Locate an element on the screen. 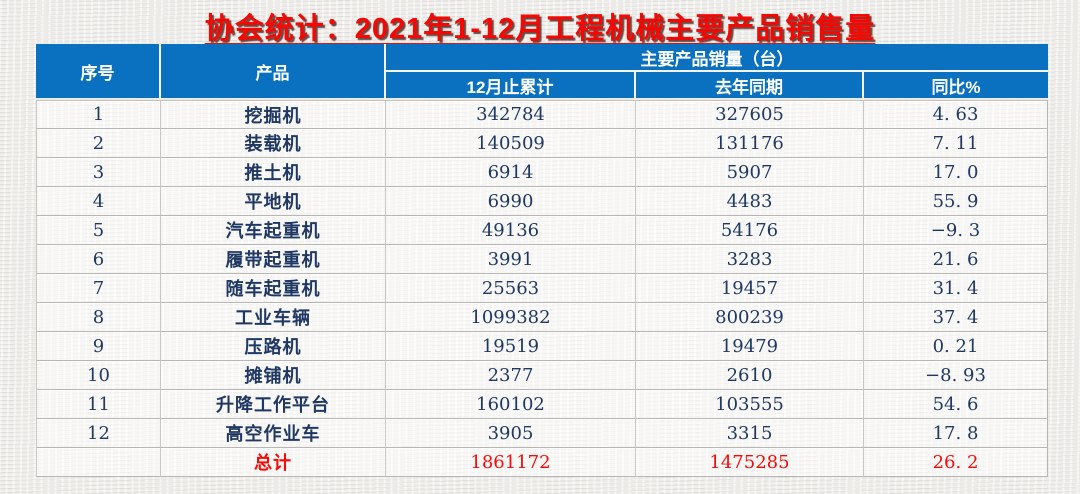  cumulative-value: 6914 is located at coordinates (511, 172).